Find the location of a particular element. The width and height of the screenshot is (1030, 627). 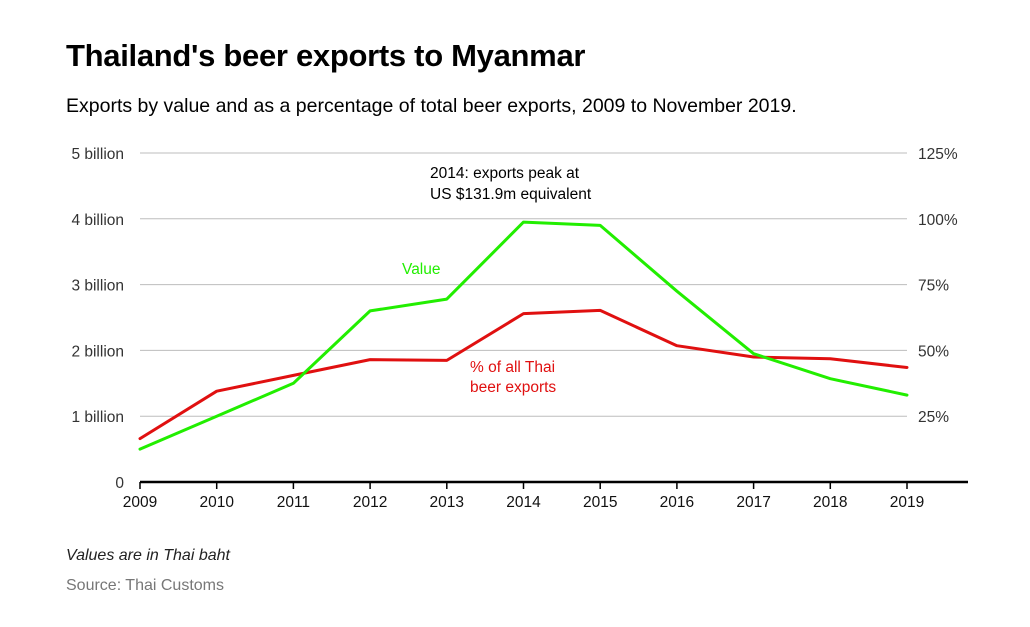

x-tick-label: 2018 is located at coordinates (830, 502).